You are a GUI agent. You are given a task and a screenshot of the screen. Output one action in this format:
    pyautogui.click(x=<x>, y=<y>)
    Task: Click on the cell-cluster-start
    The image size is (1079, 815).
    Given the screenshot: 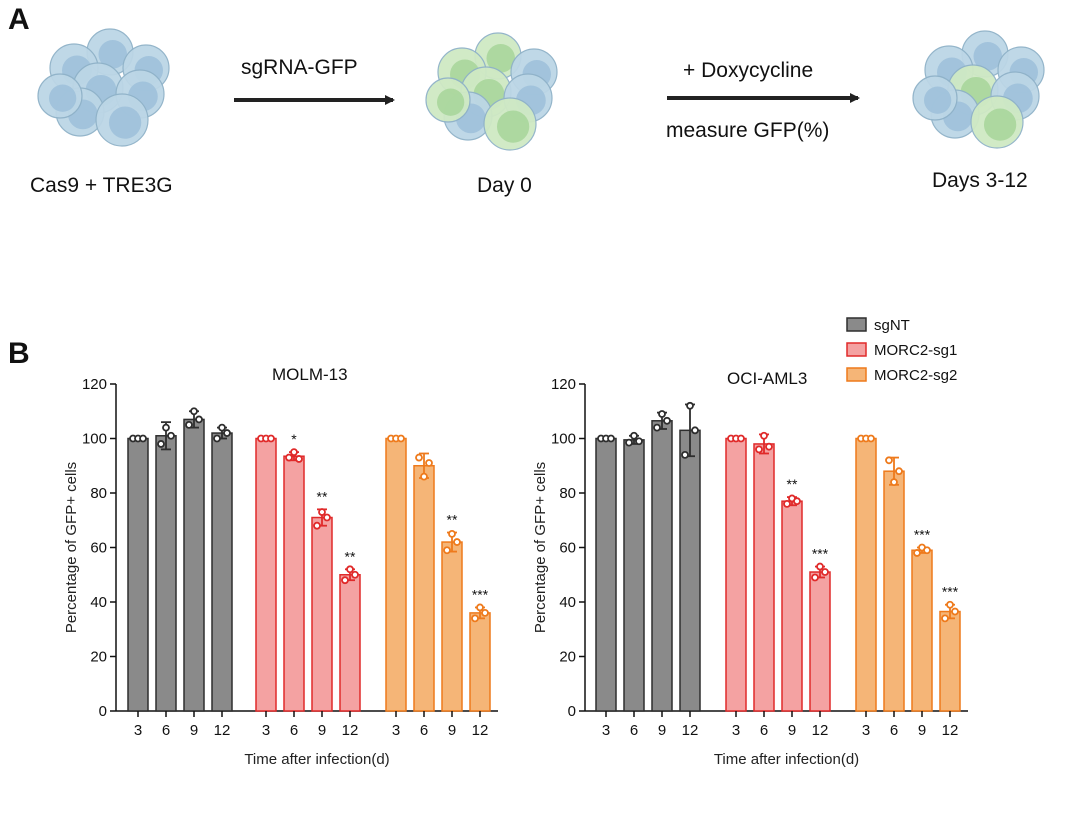 What is the action you would take?
    pyautogui.click(x=103, y=87)
    